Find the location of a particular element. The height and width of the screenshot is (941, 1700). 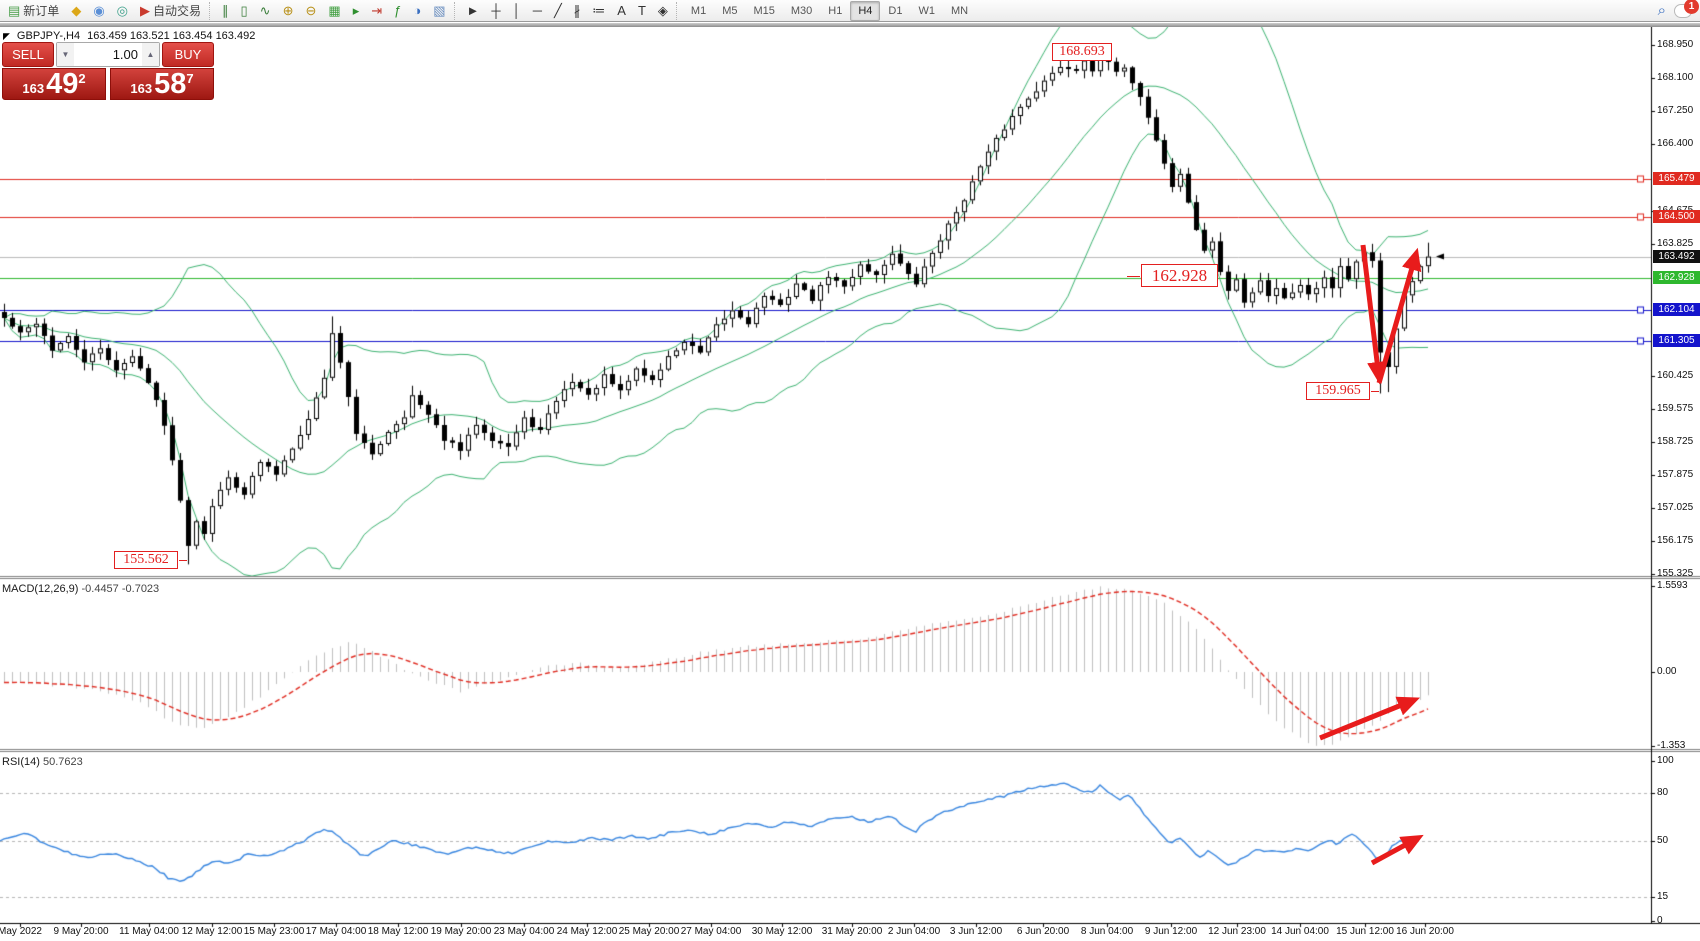

price-axis-tick: 159.575 is located at coordinates (1675, 408).